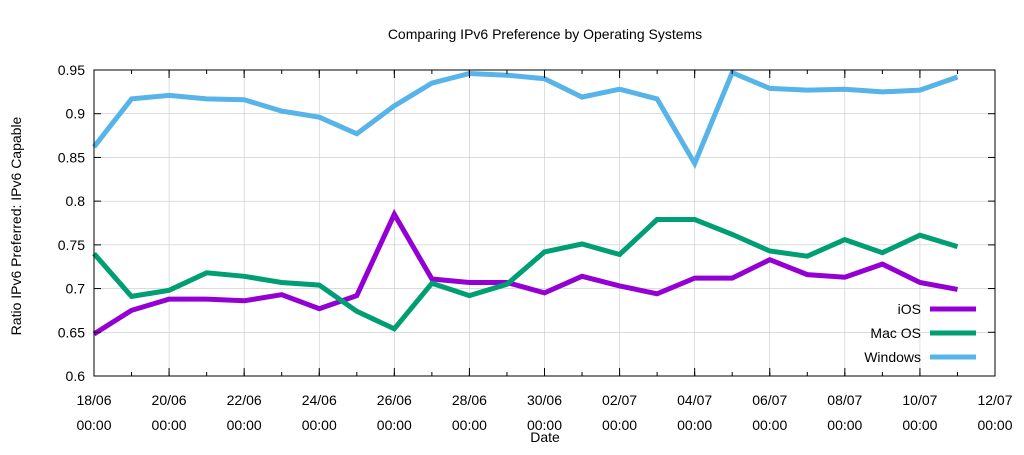  I want to click on x-tick-label-date: 02/07, so click(619, 400).